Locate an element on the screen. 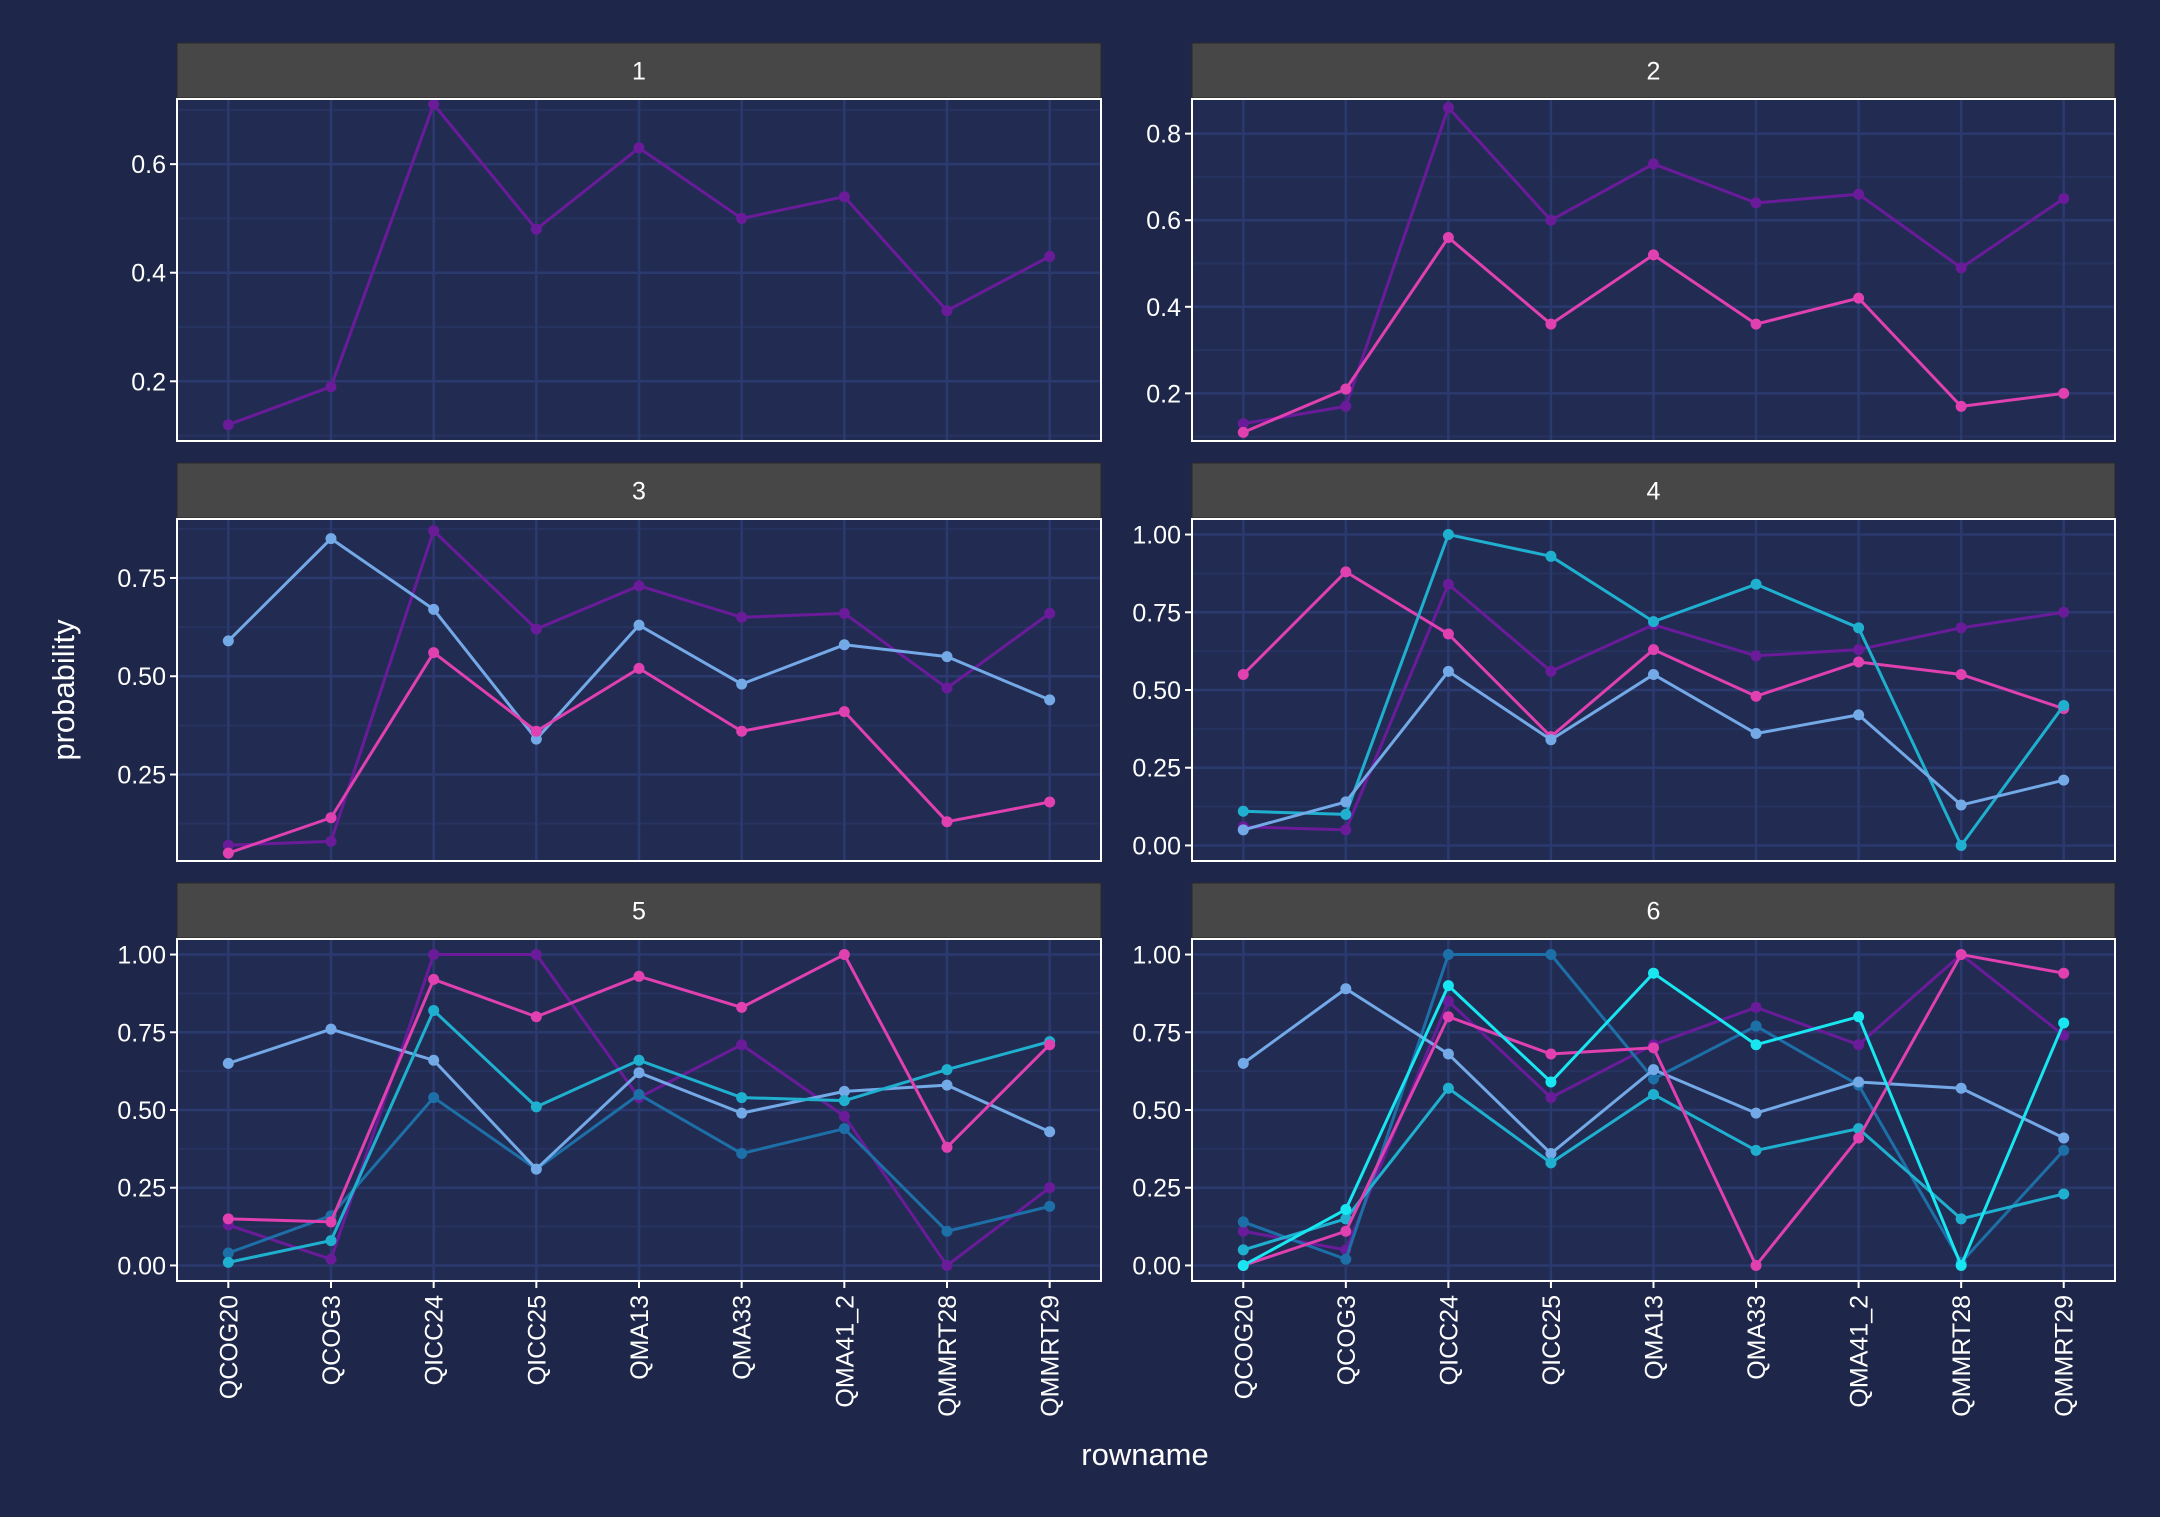 This screenshot has width=2160, height=1517. panel-3: 3 0.25 0.50 0.75 is located at coordinates (609, 662).